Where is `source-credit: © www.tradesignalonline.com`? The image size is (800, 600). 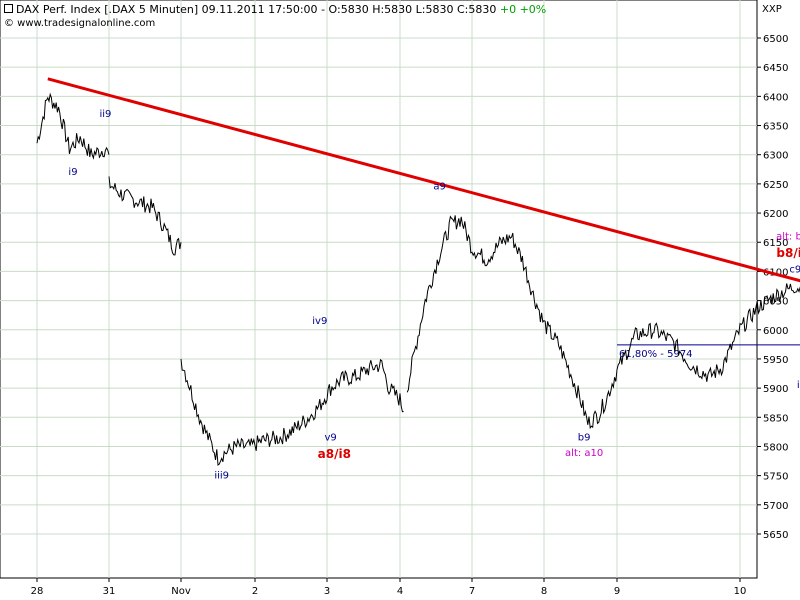 source-credit: © www.tradesignalonline.com is located at coordinates (80, 23).